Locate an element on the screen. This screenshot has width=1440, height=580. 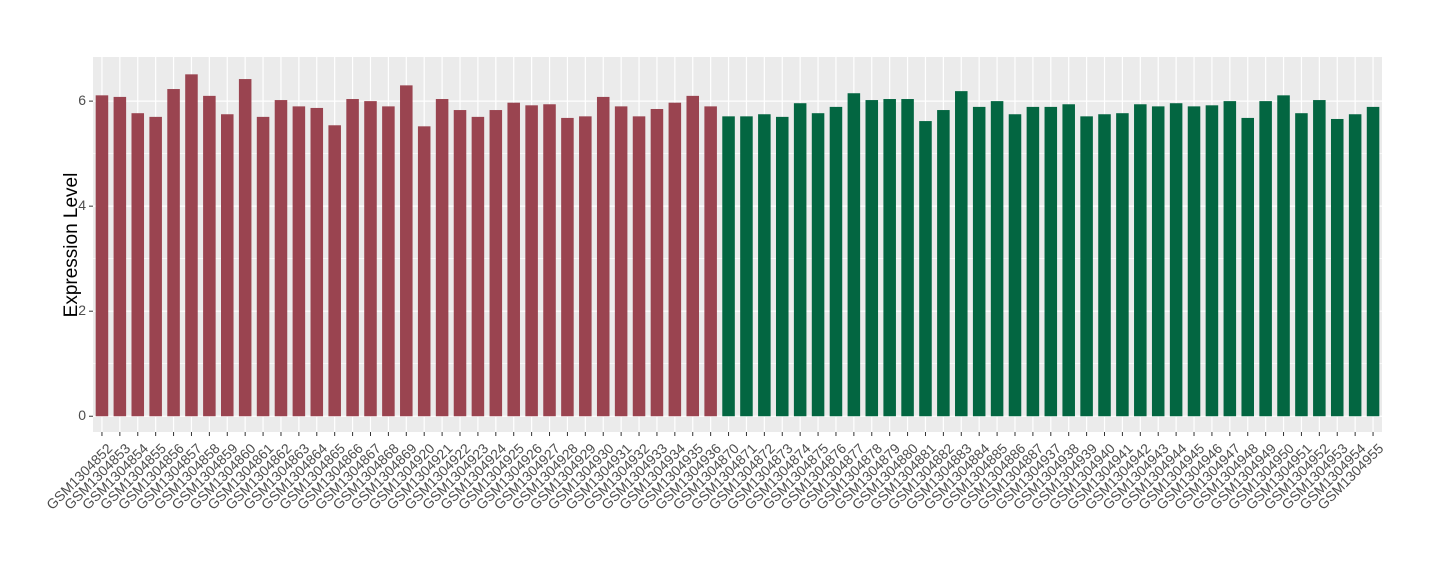
y-tick-label: 2 is located at coordinates (82, 310).